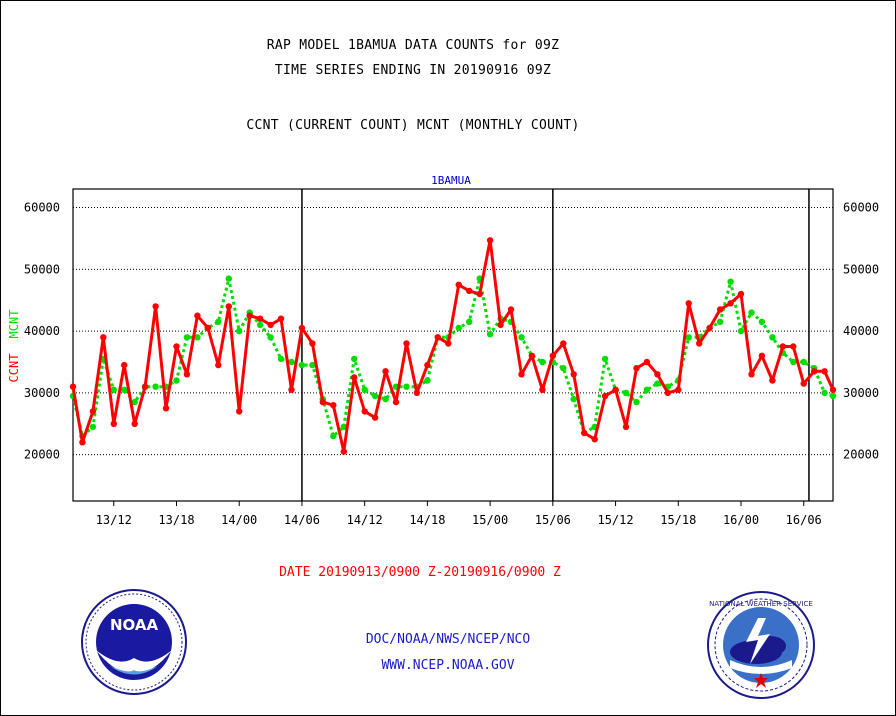  Describe the element at coordinates (420, 572) in the screenshot. I see `date-range: DATE 20190913/0900 Z-20190916/0900 Z` at that location.